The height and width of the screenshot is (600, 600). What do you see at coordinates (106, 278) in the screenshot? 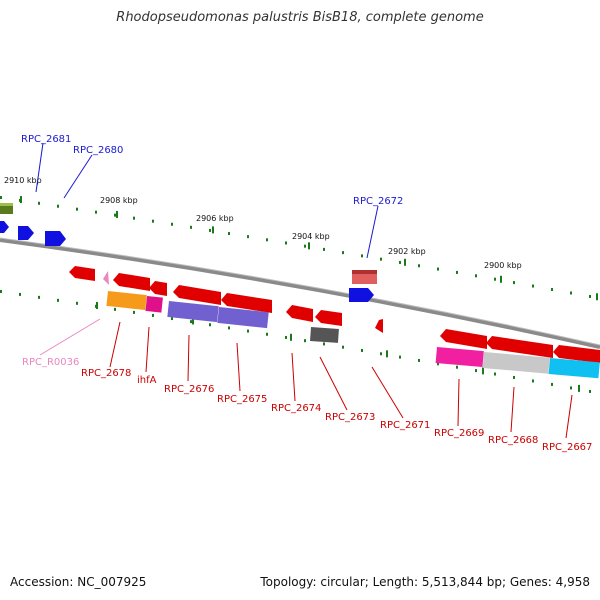
I see `gene-rpc-r0036` at bounding box center [106, 278].